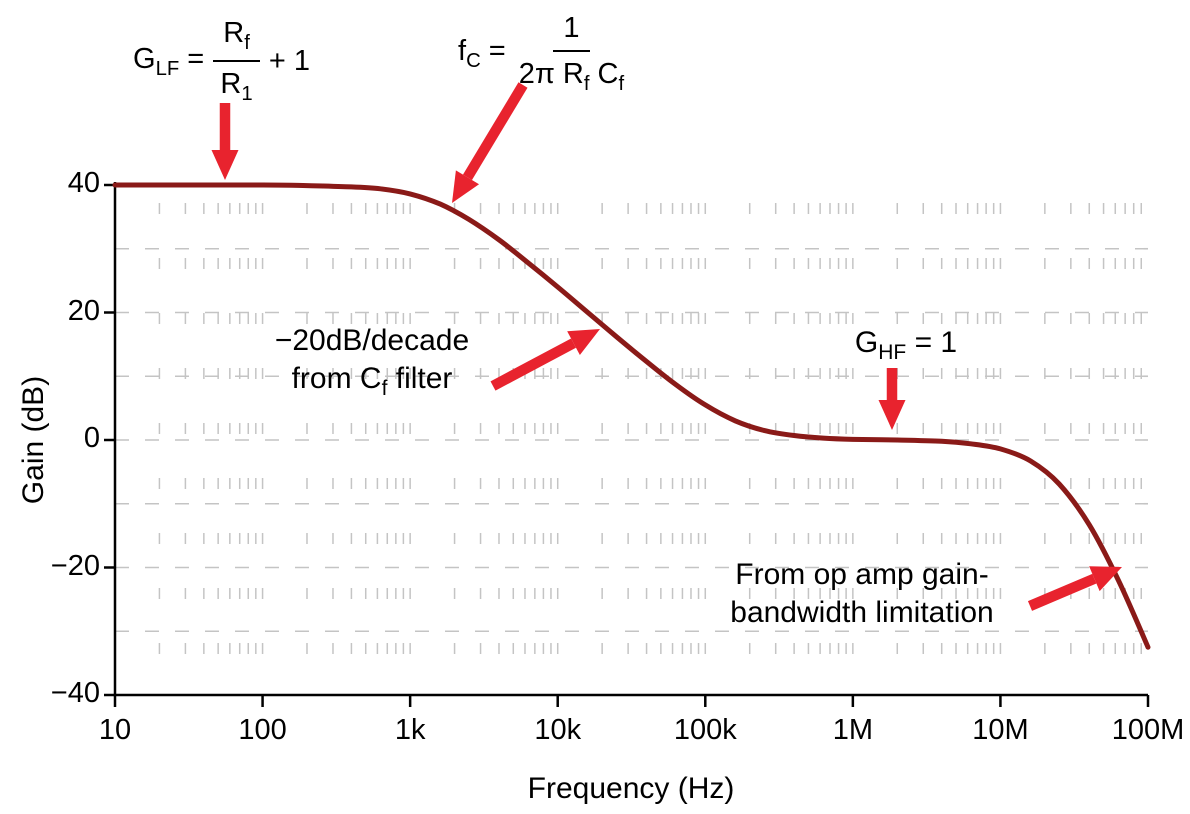 Image resolution: width=1190 pixels, height=814 pixels. What do you see at coordinates (83, 310) in the screenshot?
I see `y-tick-label: 20` at bounding box center [83, 310].